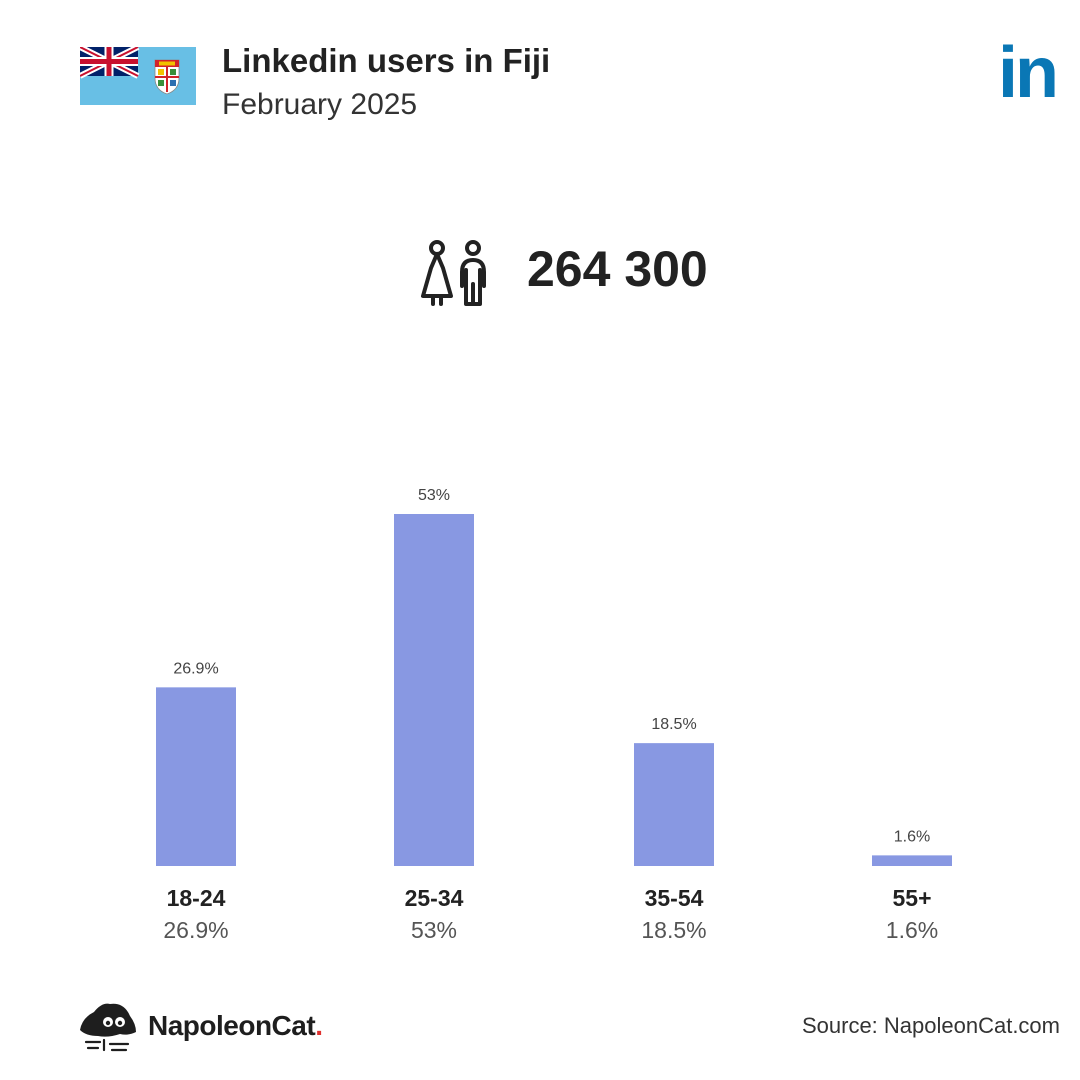 Image resolution: width=1080 pixels, height=1080 pixels. I want to click on napoleoncat-logo-text: NapoleonCat., so click(235, 1026).